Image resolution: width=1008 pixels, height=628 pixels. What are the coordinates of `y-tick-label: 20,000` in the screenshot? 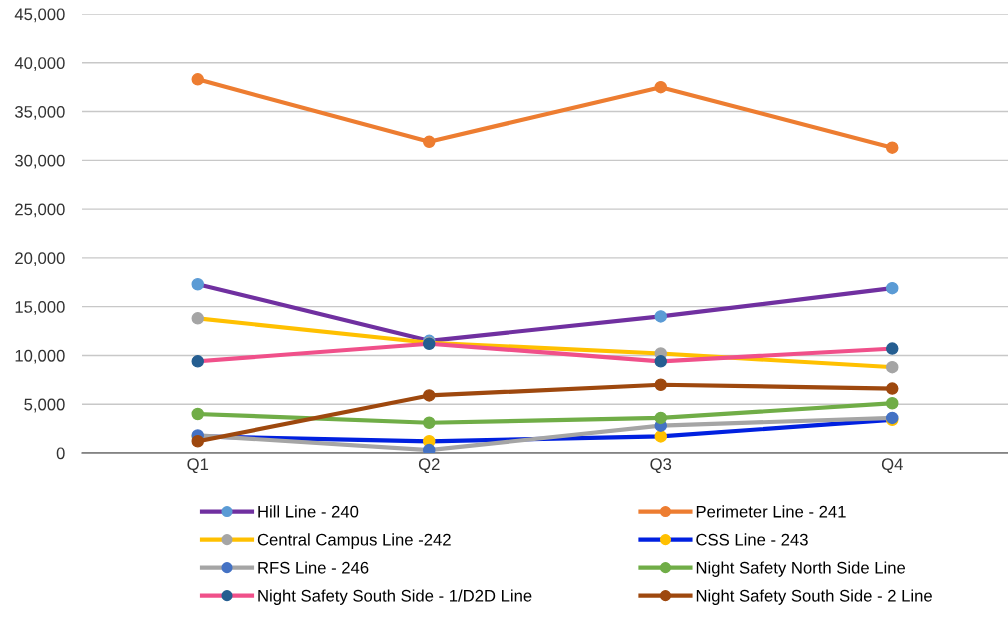 It's located at (40, 259).